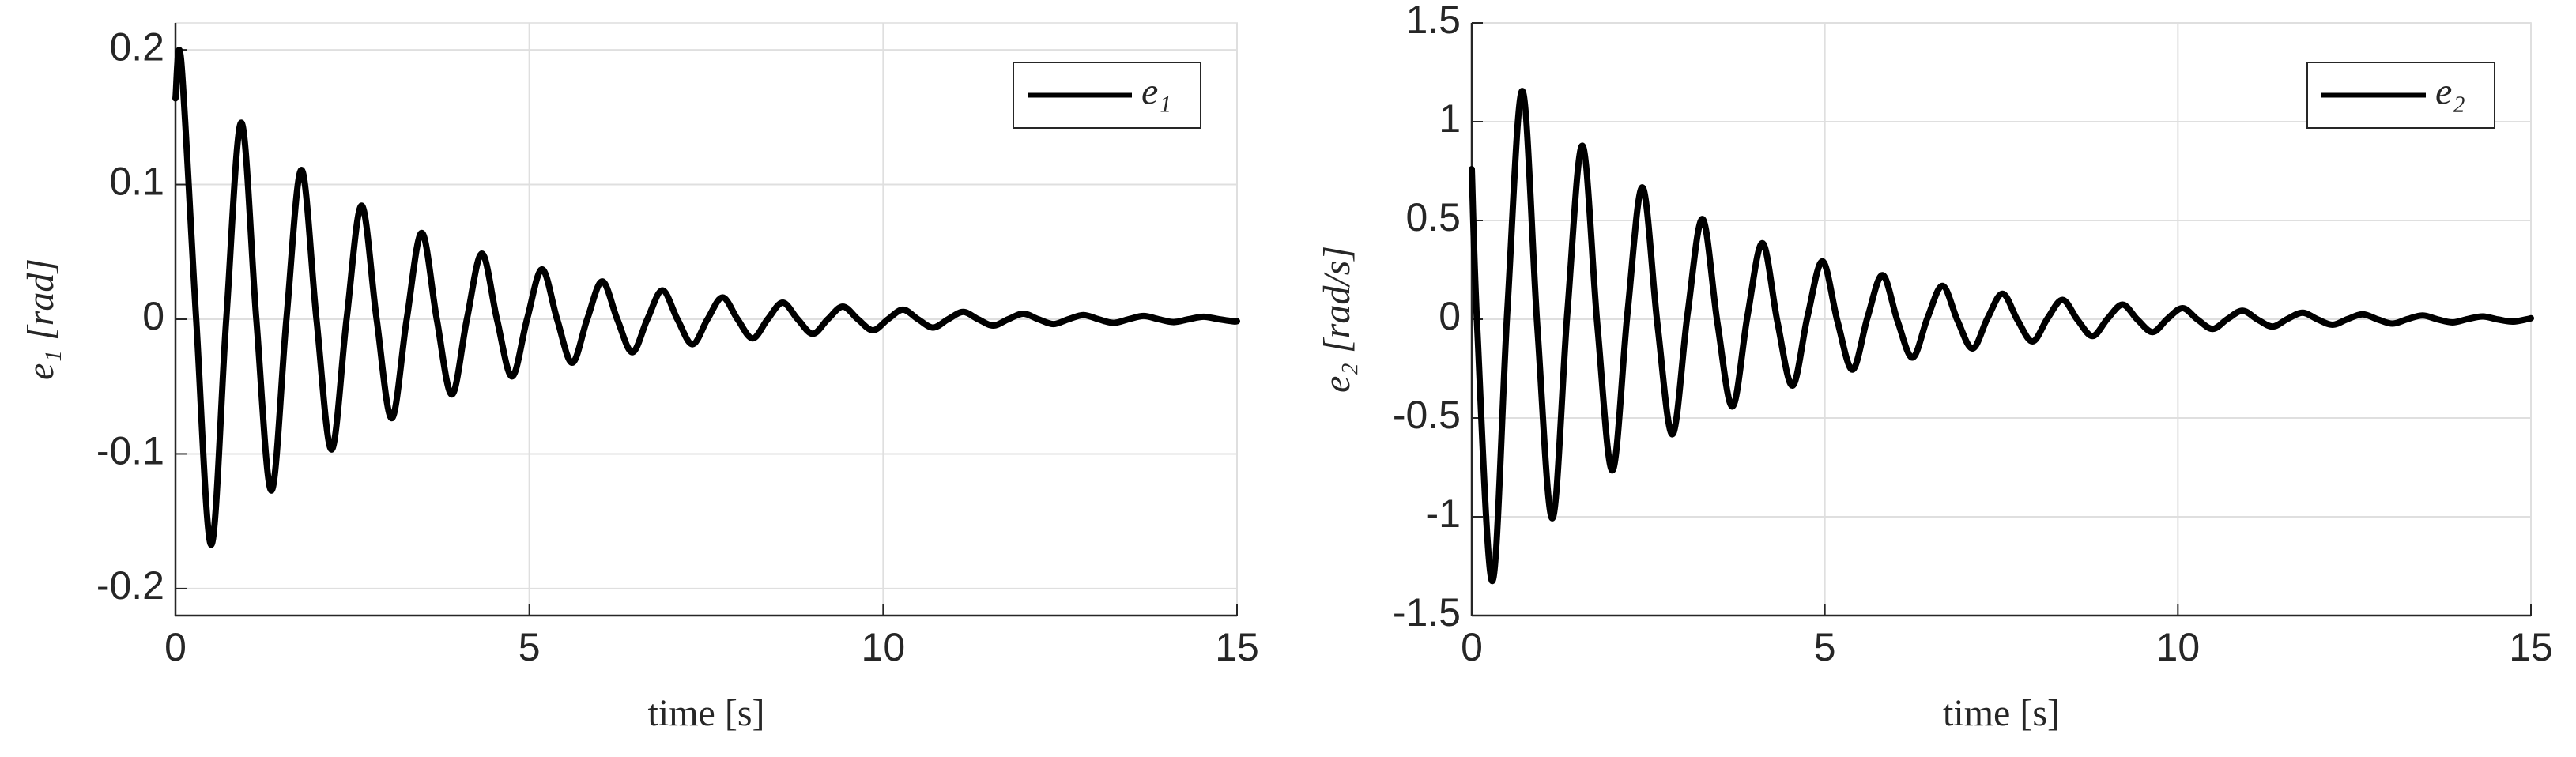 The width and height of the screenshot is (2576, 757). Describe the element at coordinates (1107, 95) in the screenshot. I see `legend: e₁` at that location.